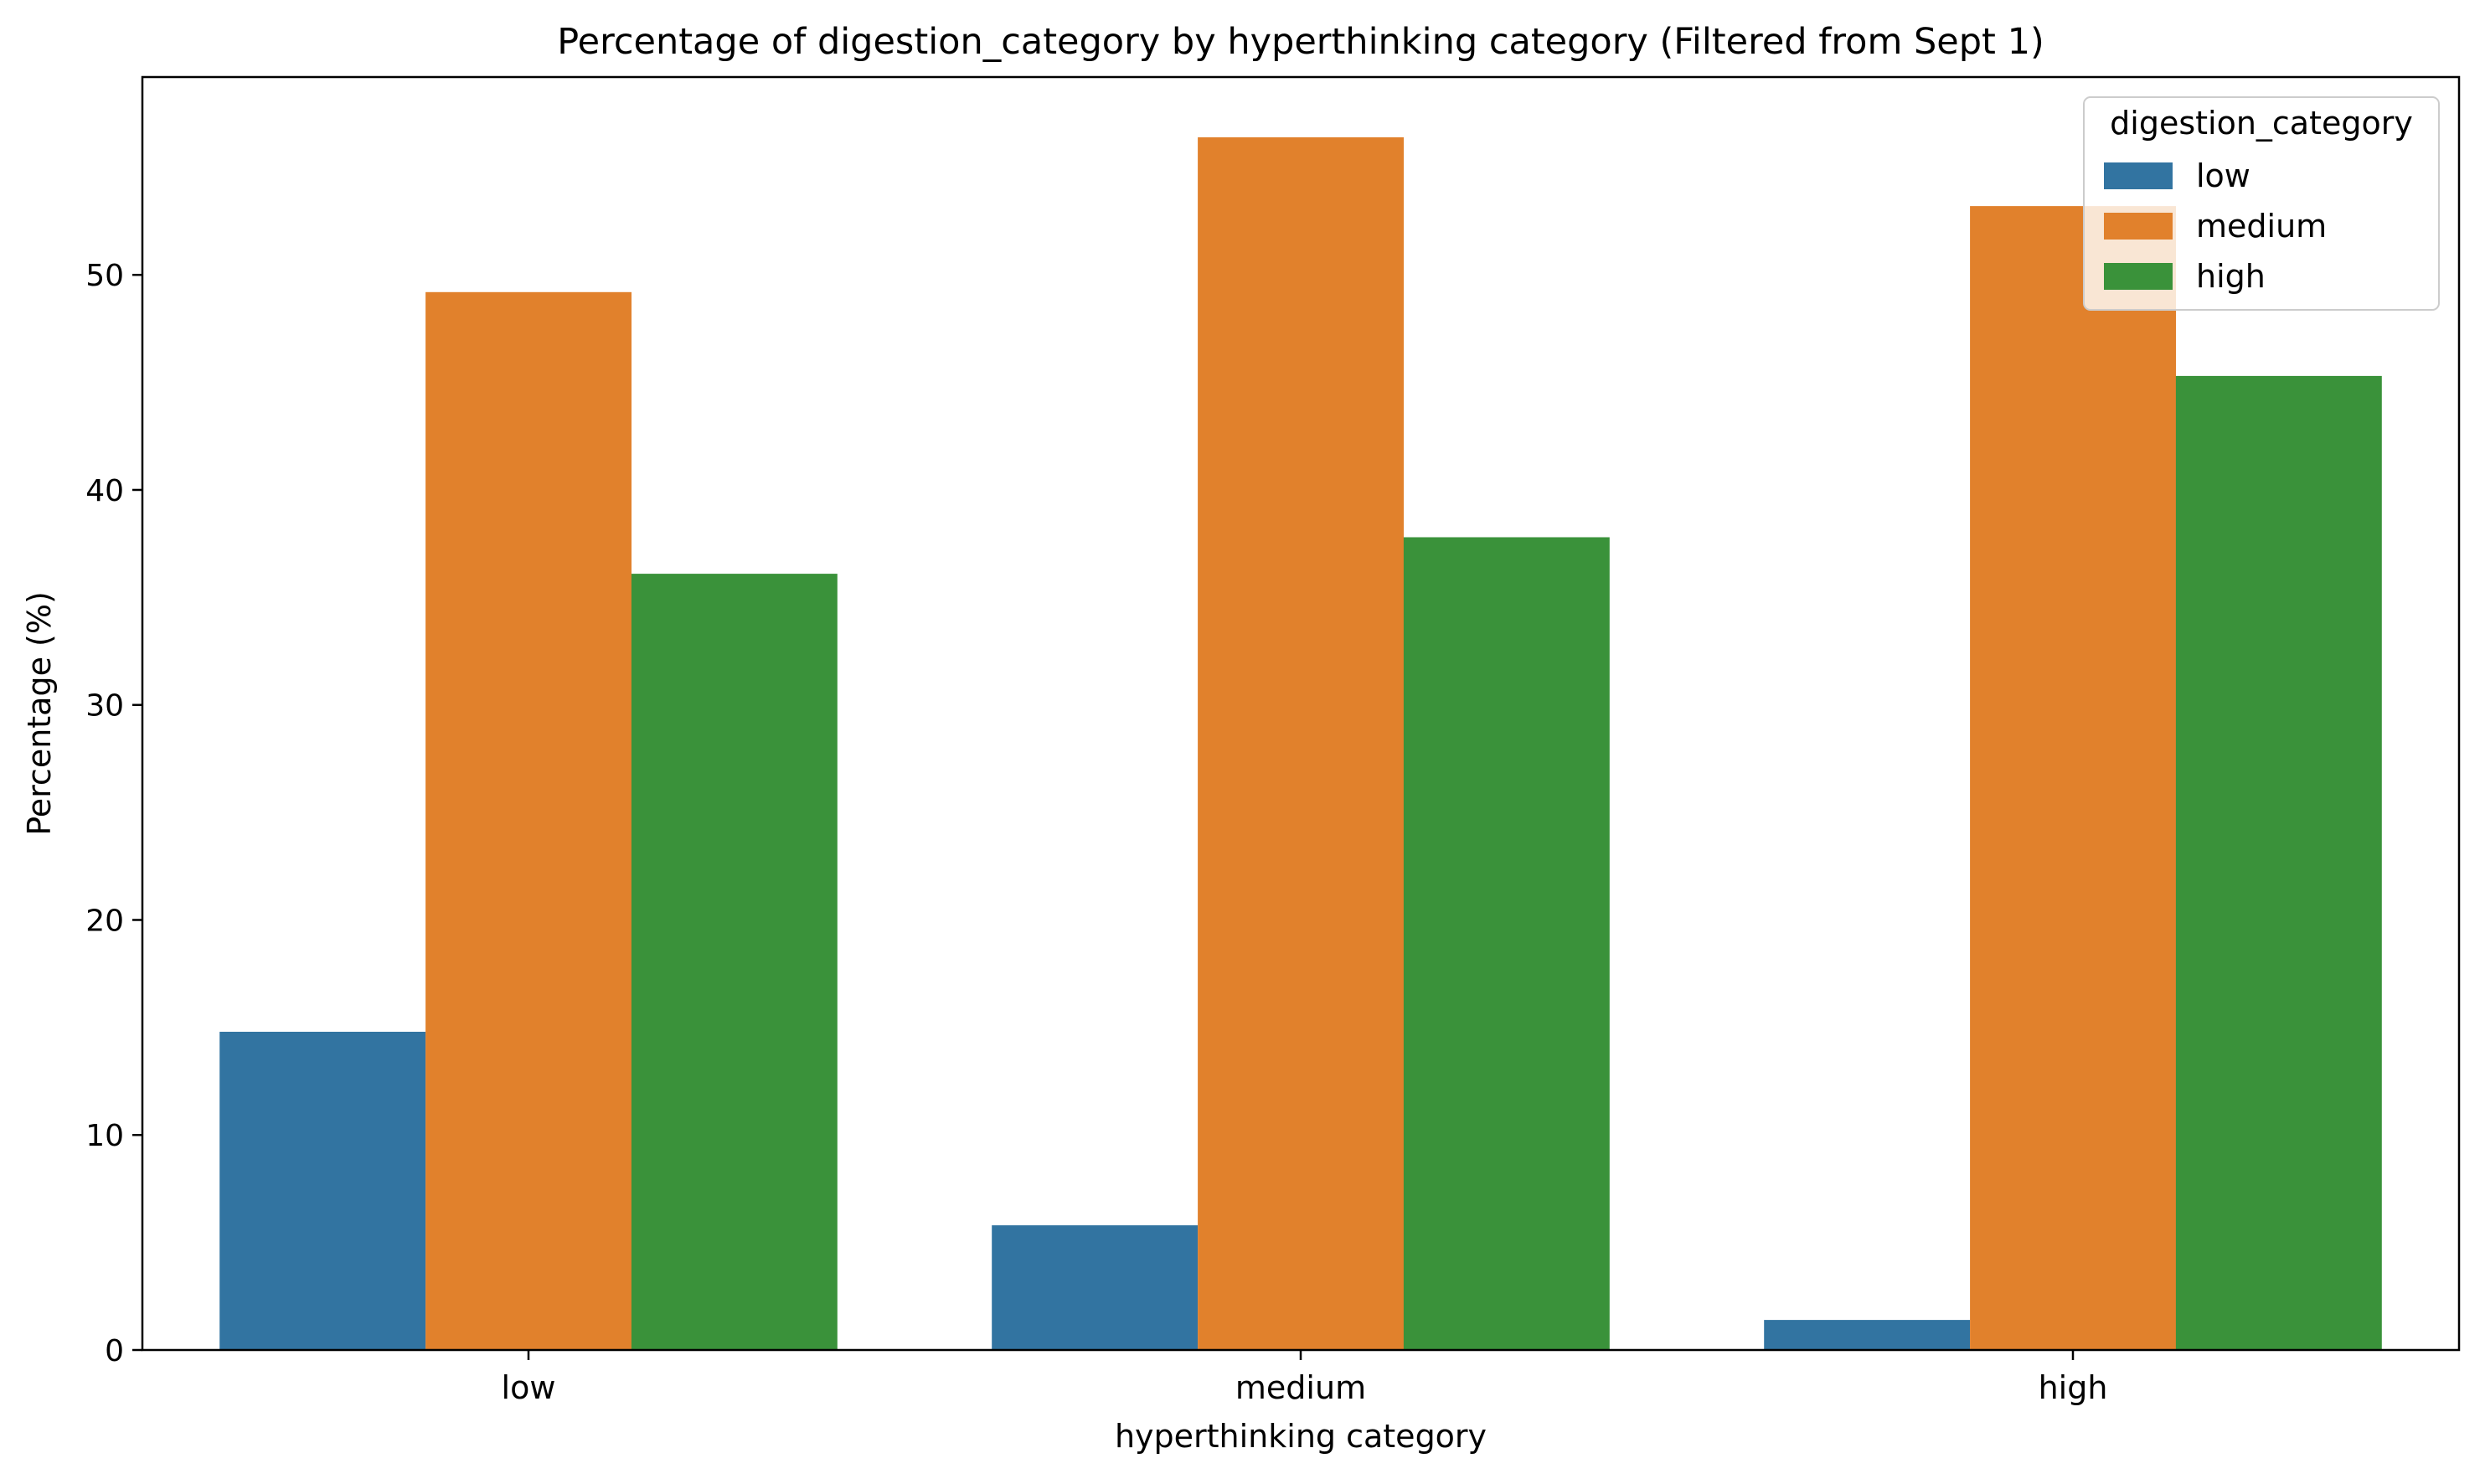 This screenshot has width=2485, height=1484. What do you see at coordinates (1301, 1436) in the screenshot?
I see `x-axis-label: hyperthinking category` at bounding box center [1301, 1436].